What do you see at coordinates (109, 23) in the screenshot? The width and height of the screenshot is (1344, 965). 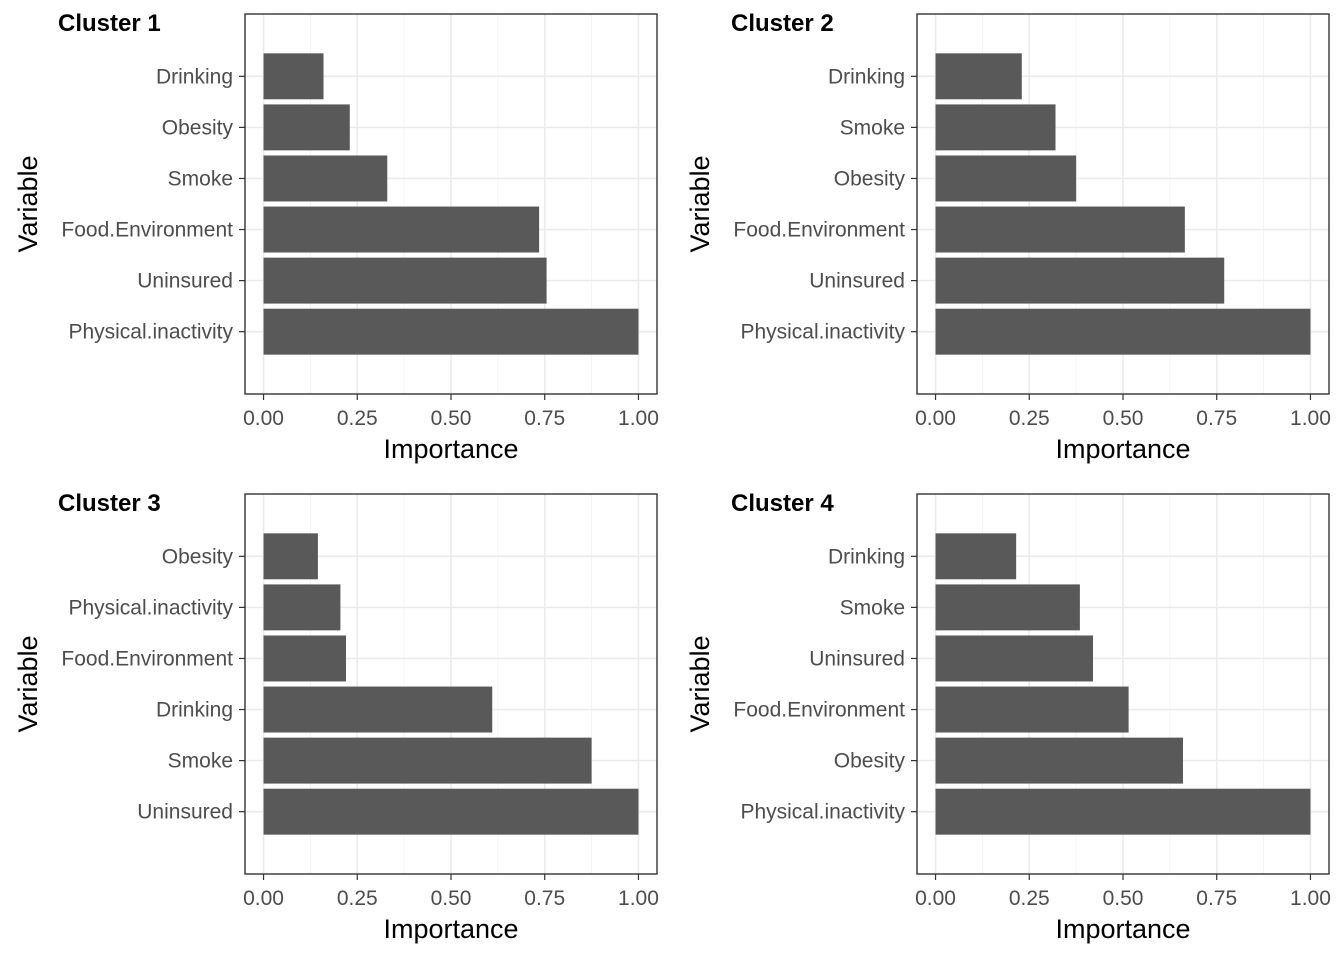 I see `panel-title: Cluster 1` at bounding box center [109, 23].